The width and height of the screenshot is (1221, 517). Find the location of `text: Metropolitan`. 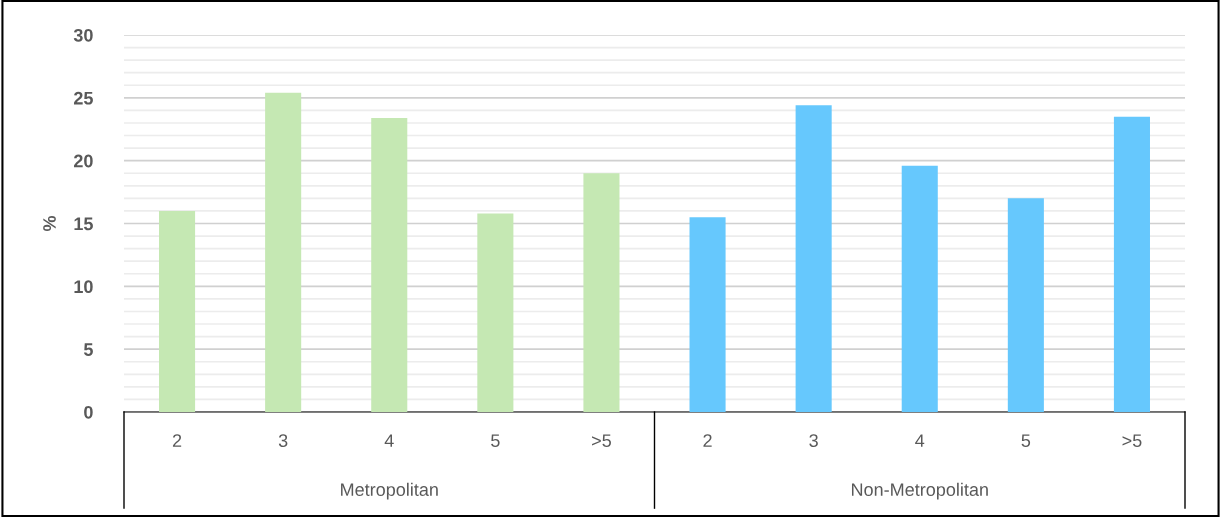

text: Metropolitan is located at coordinates (389, 491).